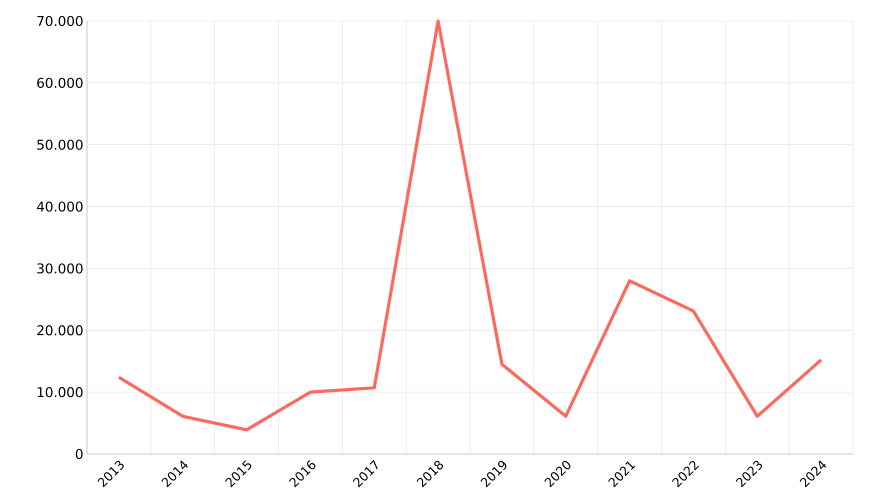 Image resolution: width=873 pixels, height=500 pixels. I want to click on y-tick-label: 40.000, so click(59, 206).